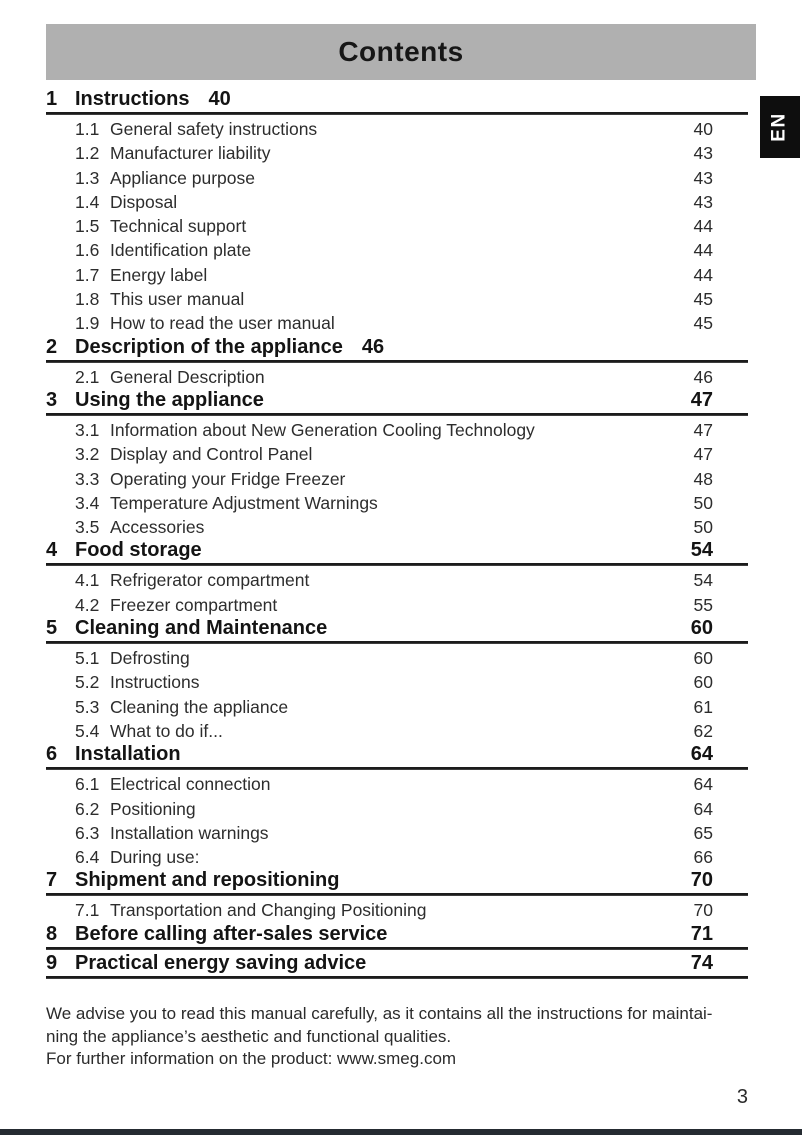  I want to click on item-title: Temperature Adjustment Warnings, so click(244, 502).